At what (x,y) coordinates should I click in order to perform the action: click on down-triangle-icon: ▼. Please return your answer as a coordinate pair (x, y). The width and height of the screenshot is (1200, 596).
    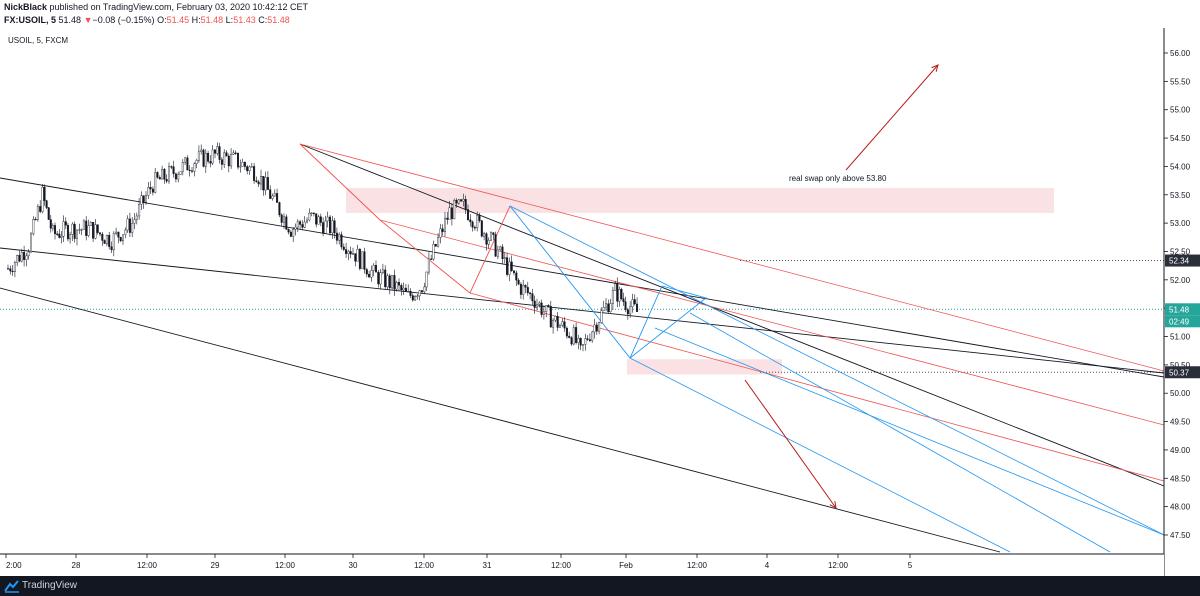
    Looking at the image, I should click on (88, 20).